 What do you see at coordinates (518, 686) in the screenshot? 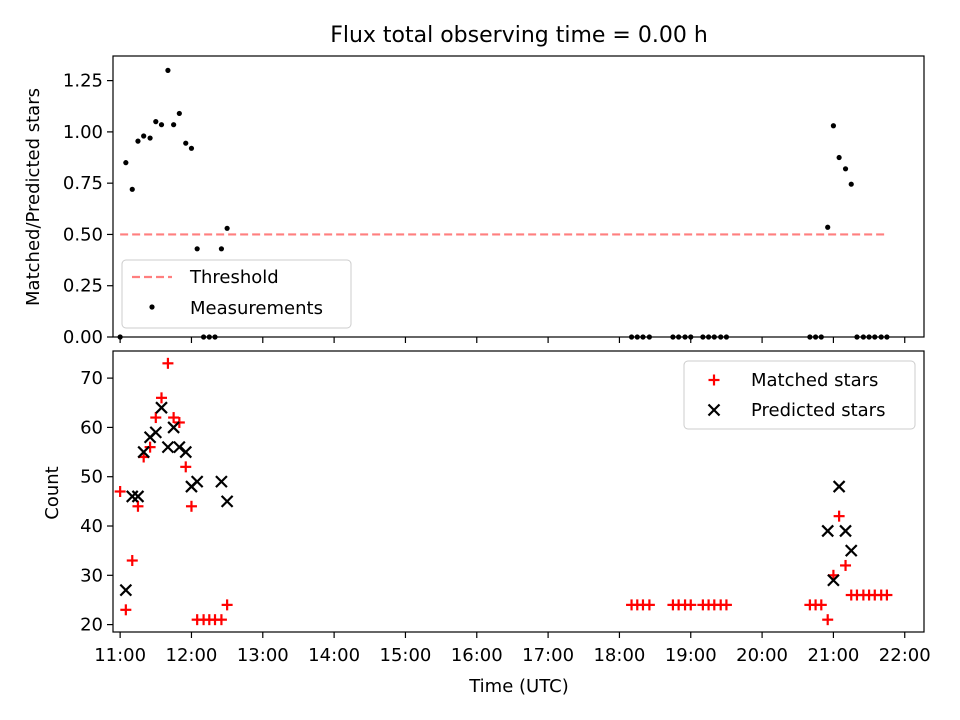
I see `bottom-xlabel: Time (UTC)` at bounding box center [518, 686].